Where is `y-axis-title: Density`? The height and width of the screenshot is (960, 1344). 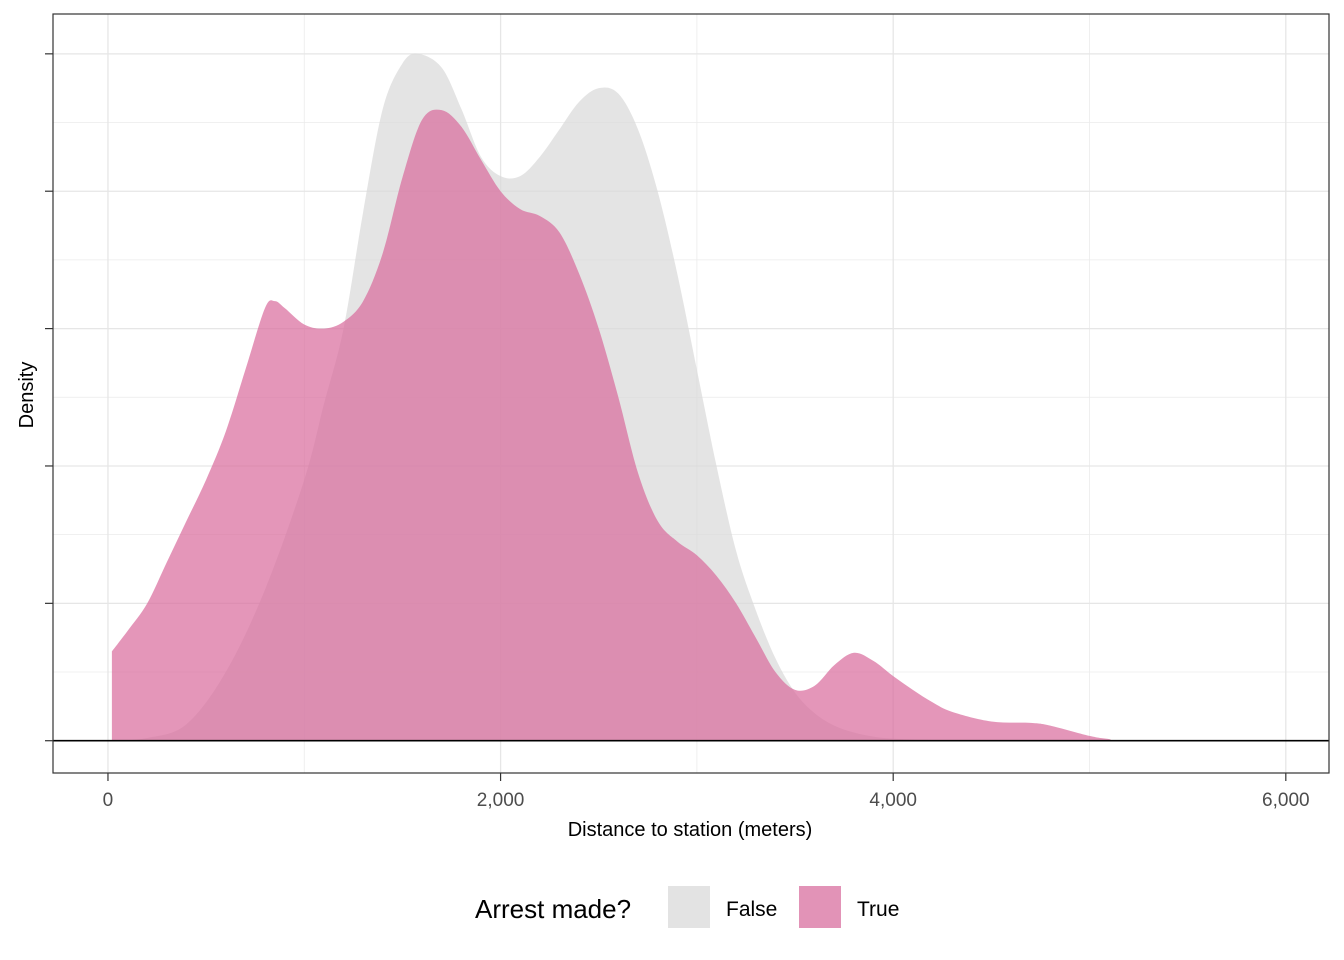
y-axis-title: Density is located at coordinates (27, 395).